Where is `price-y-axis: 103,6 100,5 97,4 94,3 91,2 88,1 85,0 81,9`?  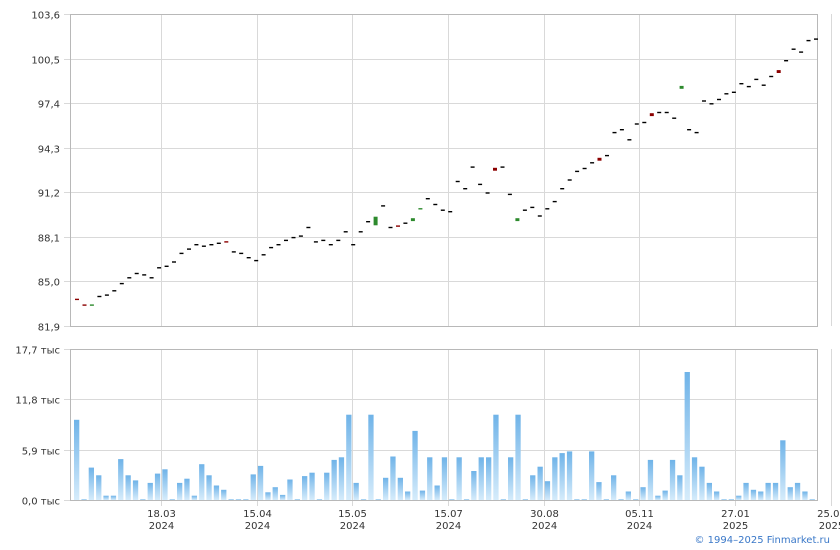 price-y-axis: 103,6 100,5 97,4 94,3 91,2 88,1 85,0 81,9 is located at coordinates (45, 172).